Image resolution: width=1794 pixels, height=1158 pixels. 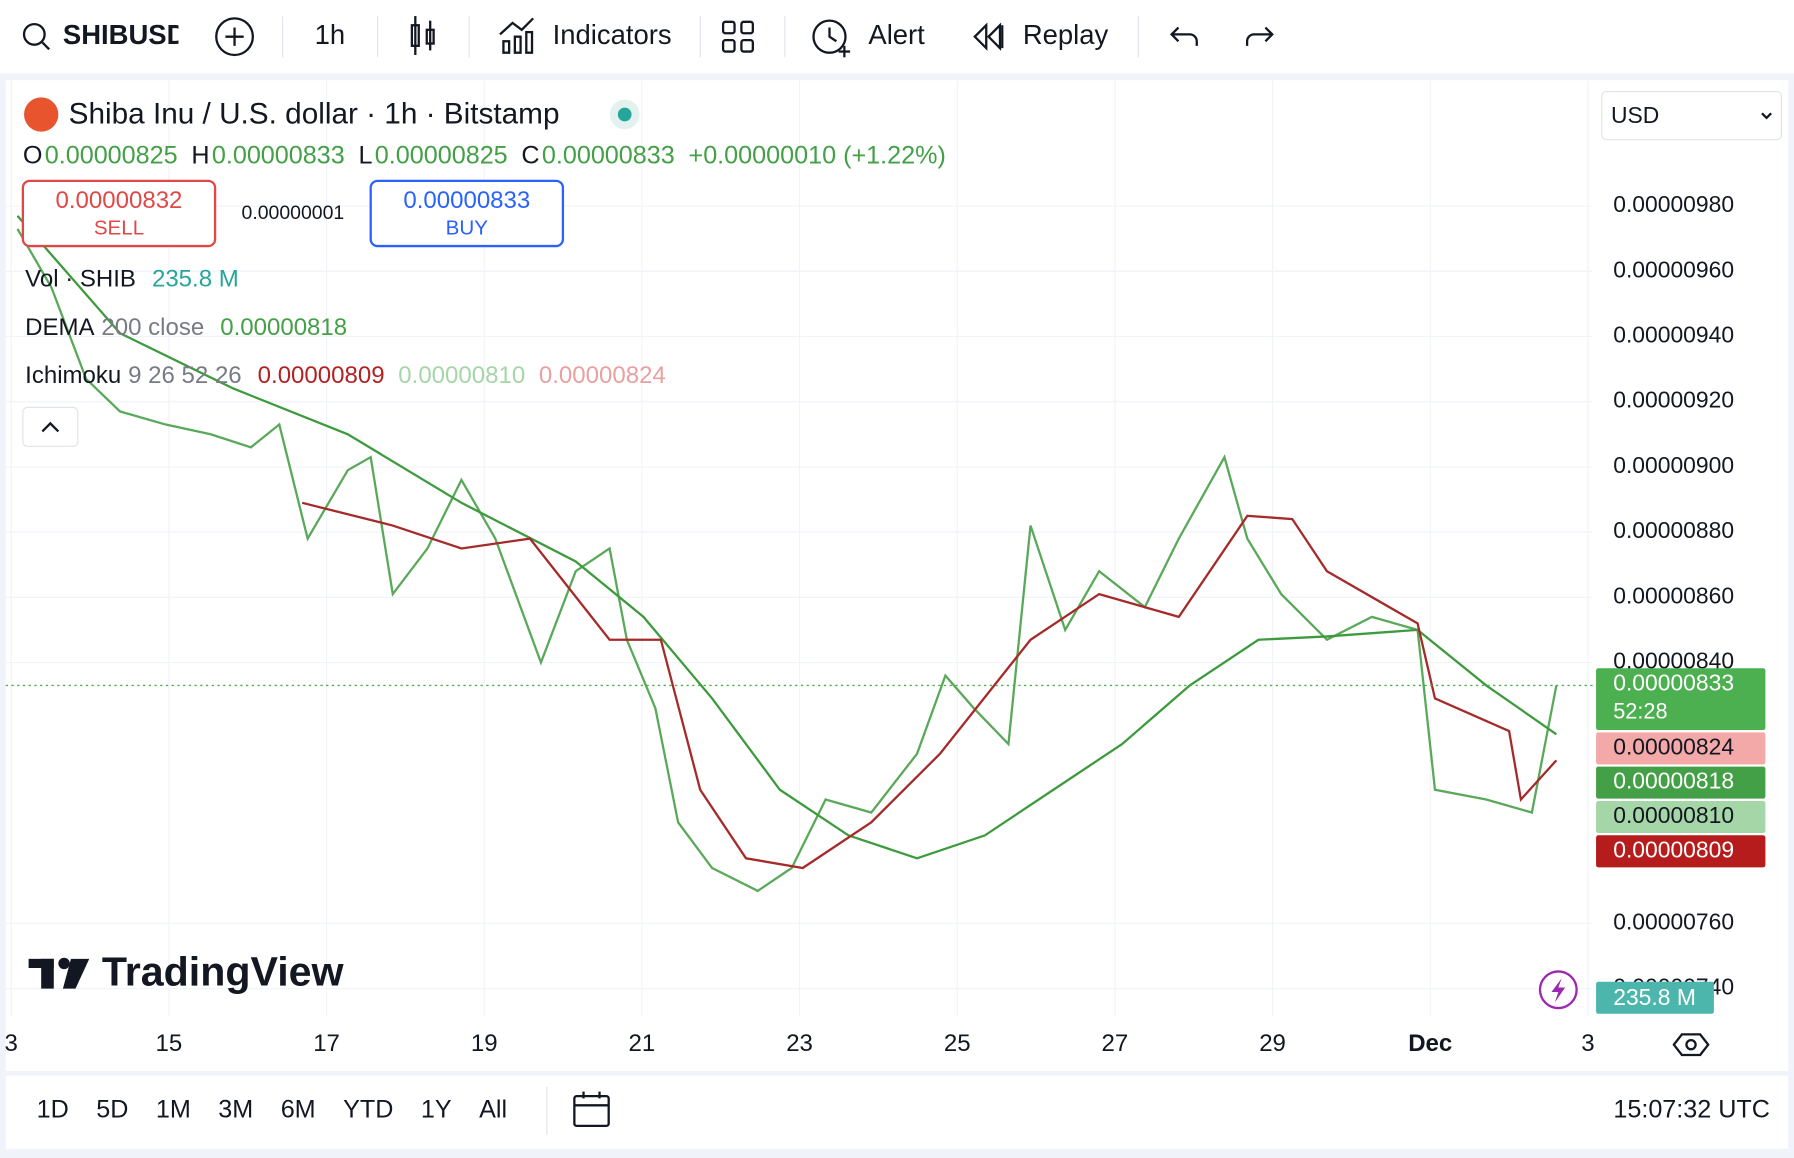 I want to click on collapse-legend-button, so click(x=50, y=426).